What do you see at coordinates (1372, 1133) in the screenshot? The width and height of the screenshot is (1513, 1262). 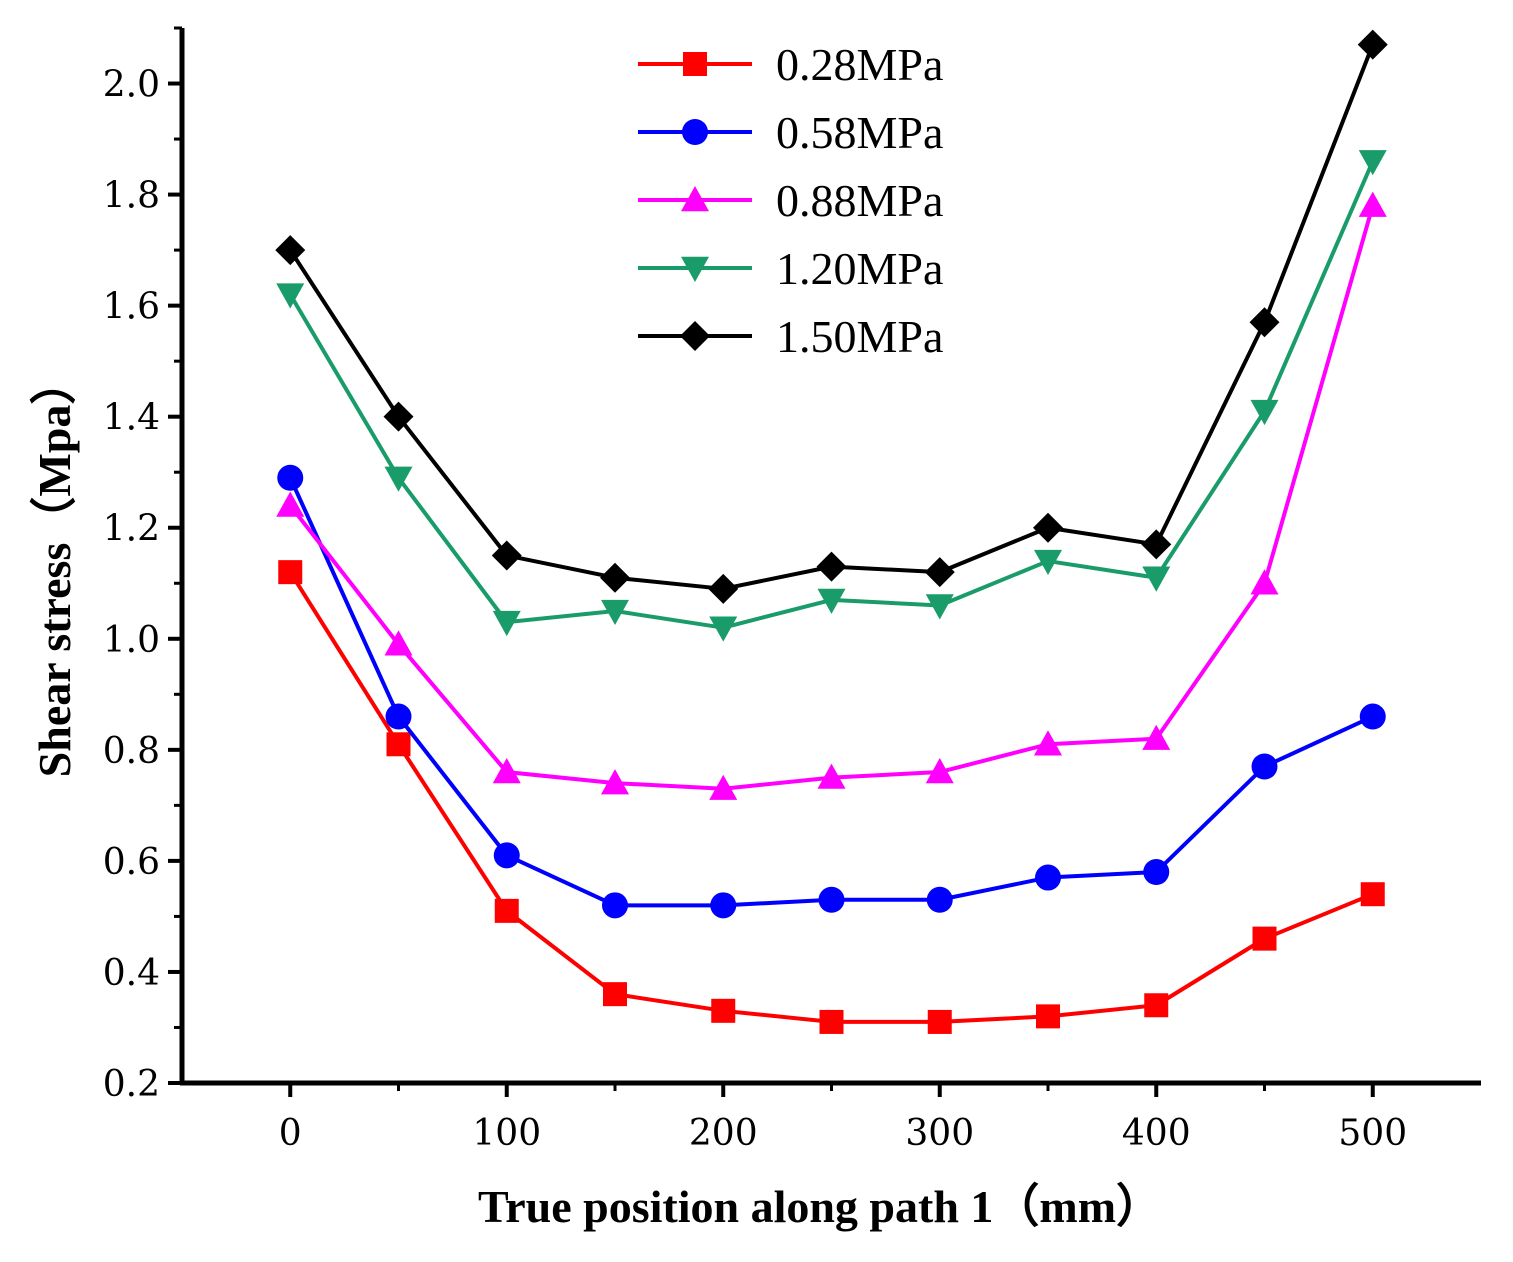 I see `x-tick-label: 500` at bounding box center [1372, 1133].